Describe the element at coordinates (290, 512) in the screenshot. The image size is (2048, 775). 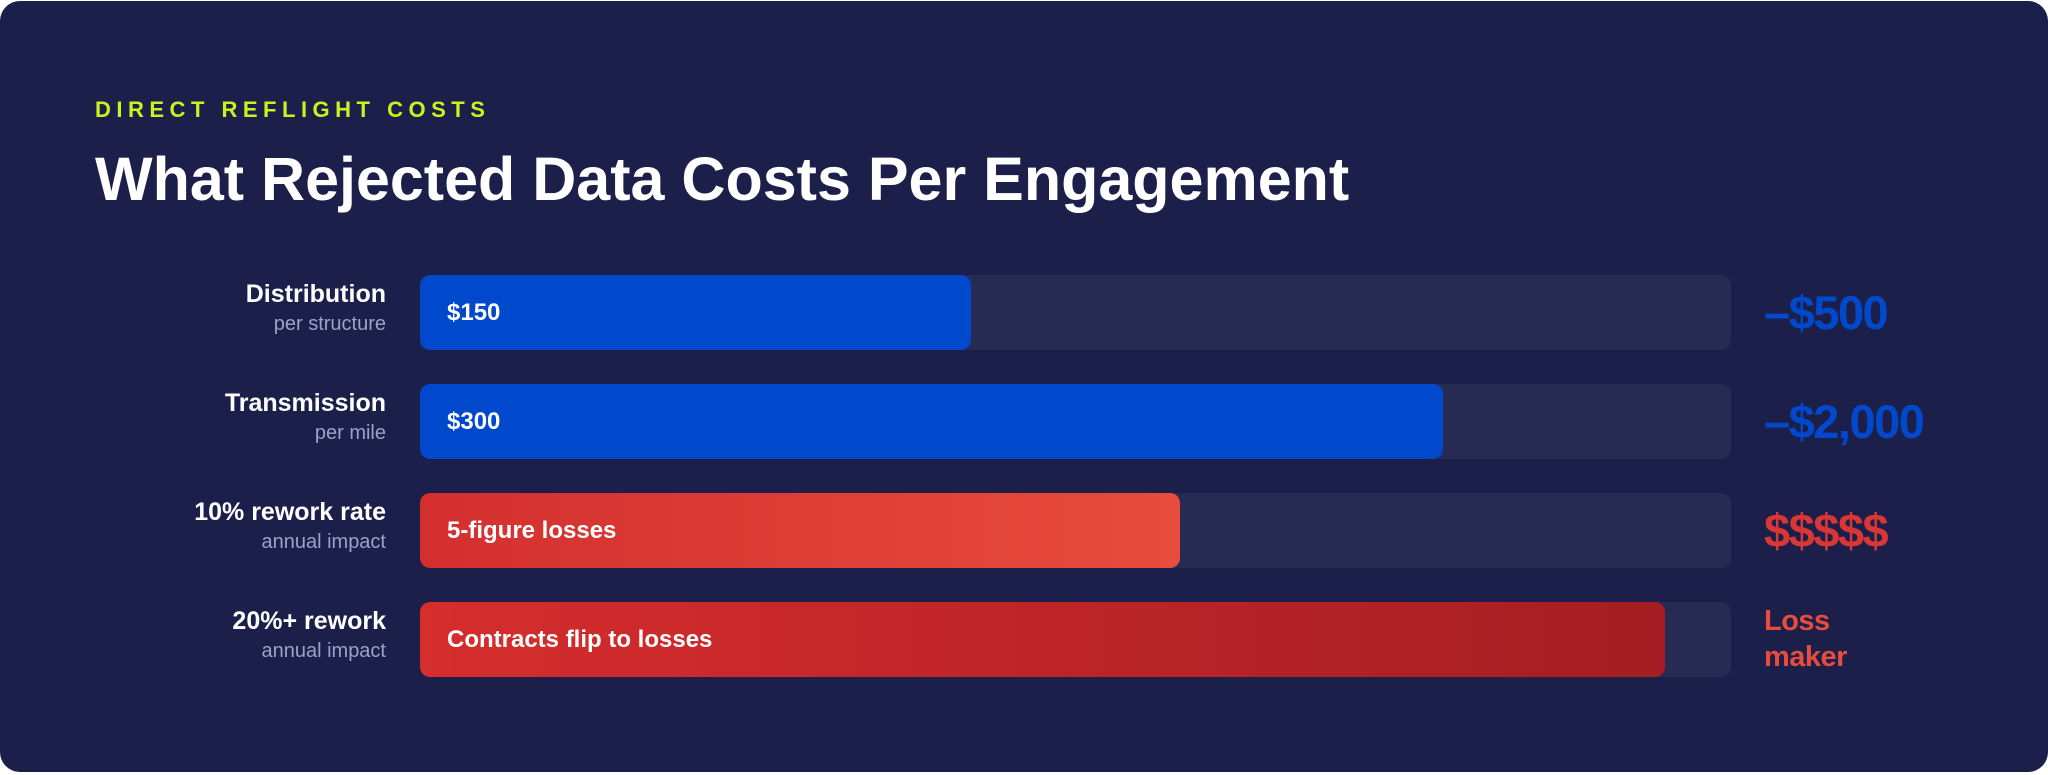
I see `category-label: 10% rework rate` at that location.